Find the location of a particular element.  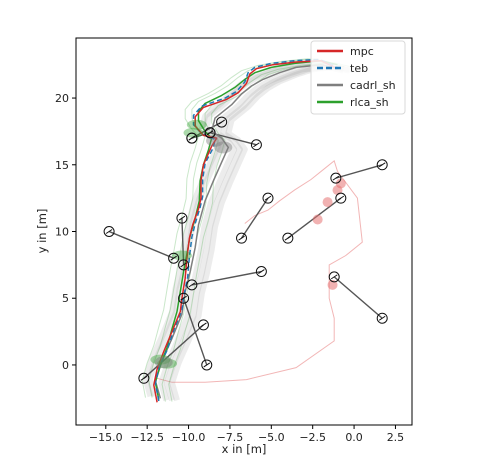

x-tick-label-5: −2.5 is located at coordinates (312, 437).